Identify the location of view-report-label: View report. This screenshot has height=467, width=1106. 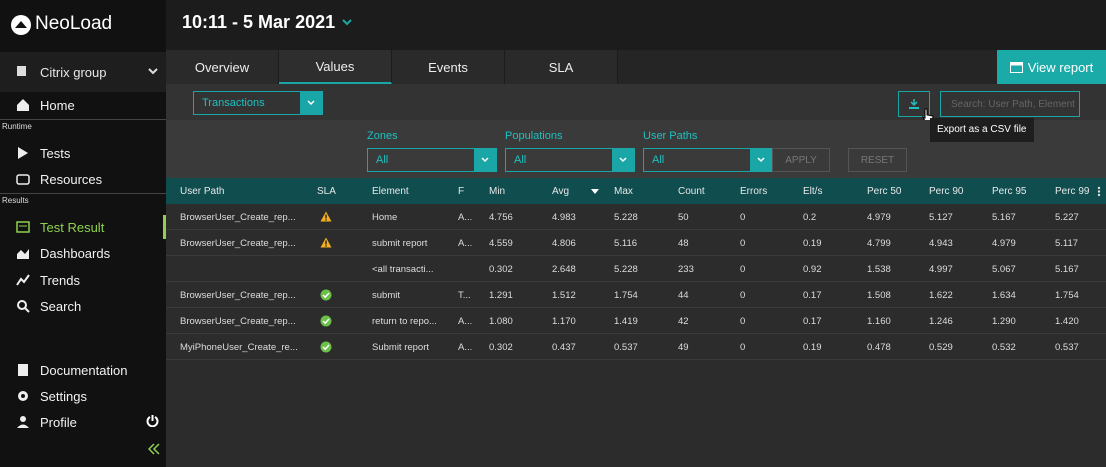
(1060, 67).